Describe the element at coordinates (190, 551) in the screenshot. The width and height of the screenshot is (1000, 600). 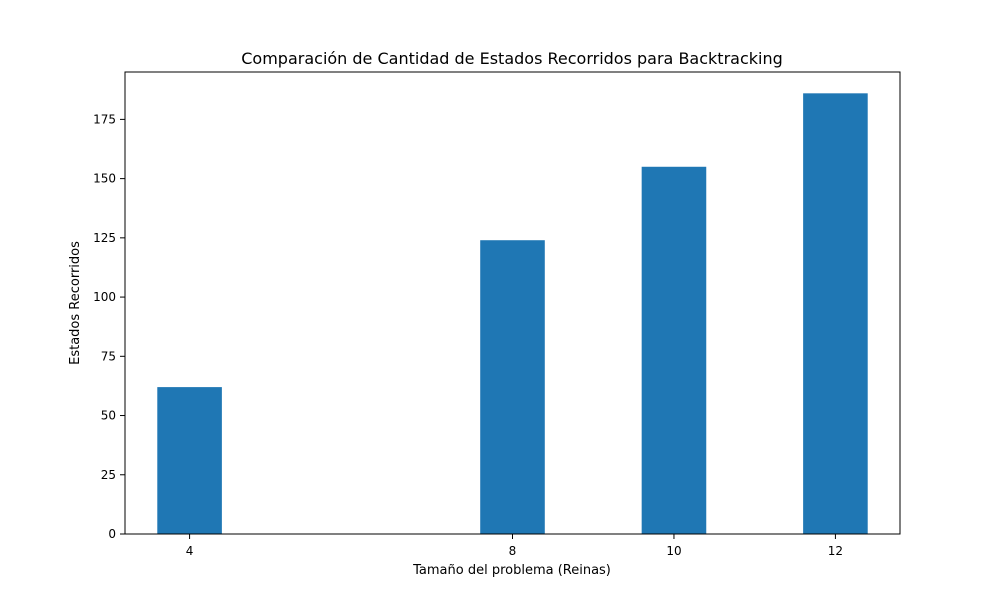
I see `x-tick-label: 4` at that location.